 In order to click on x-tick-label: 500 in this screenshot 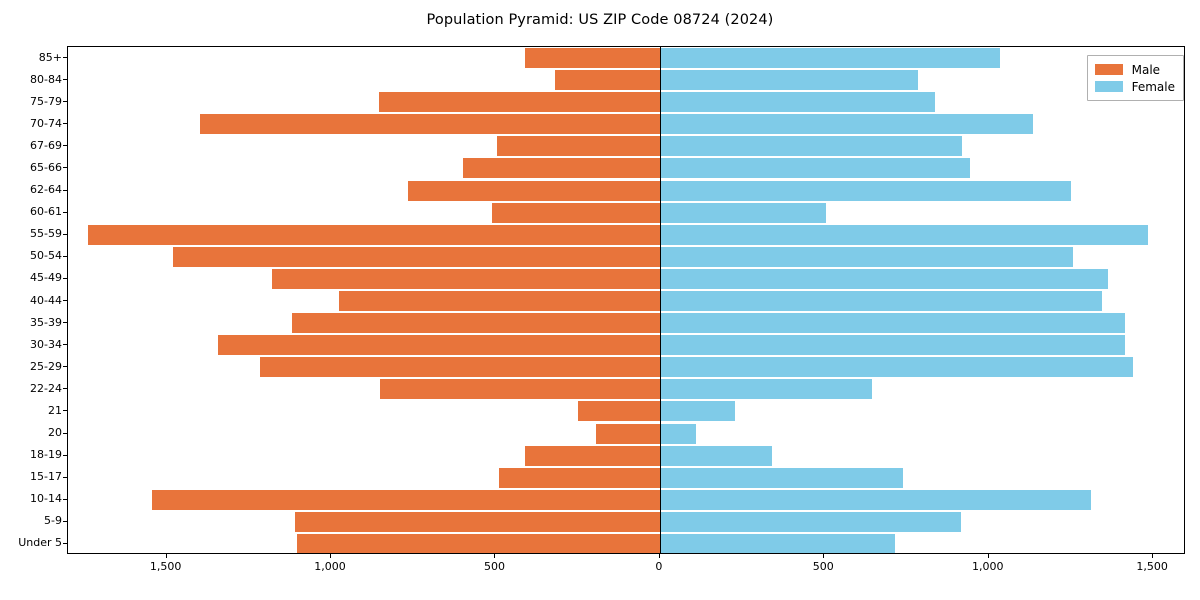, I will do `click(494, 566)`.